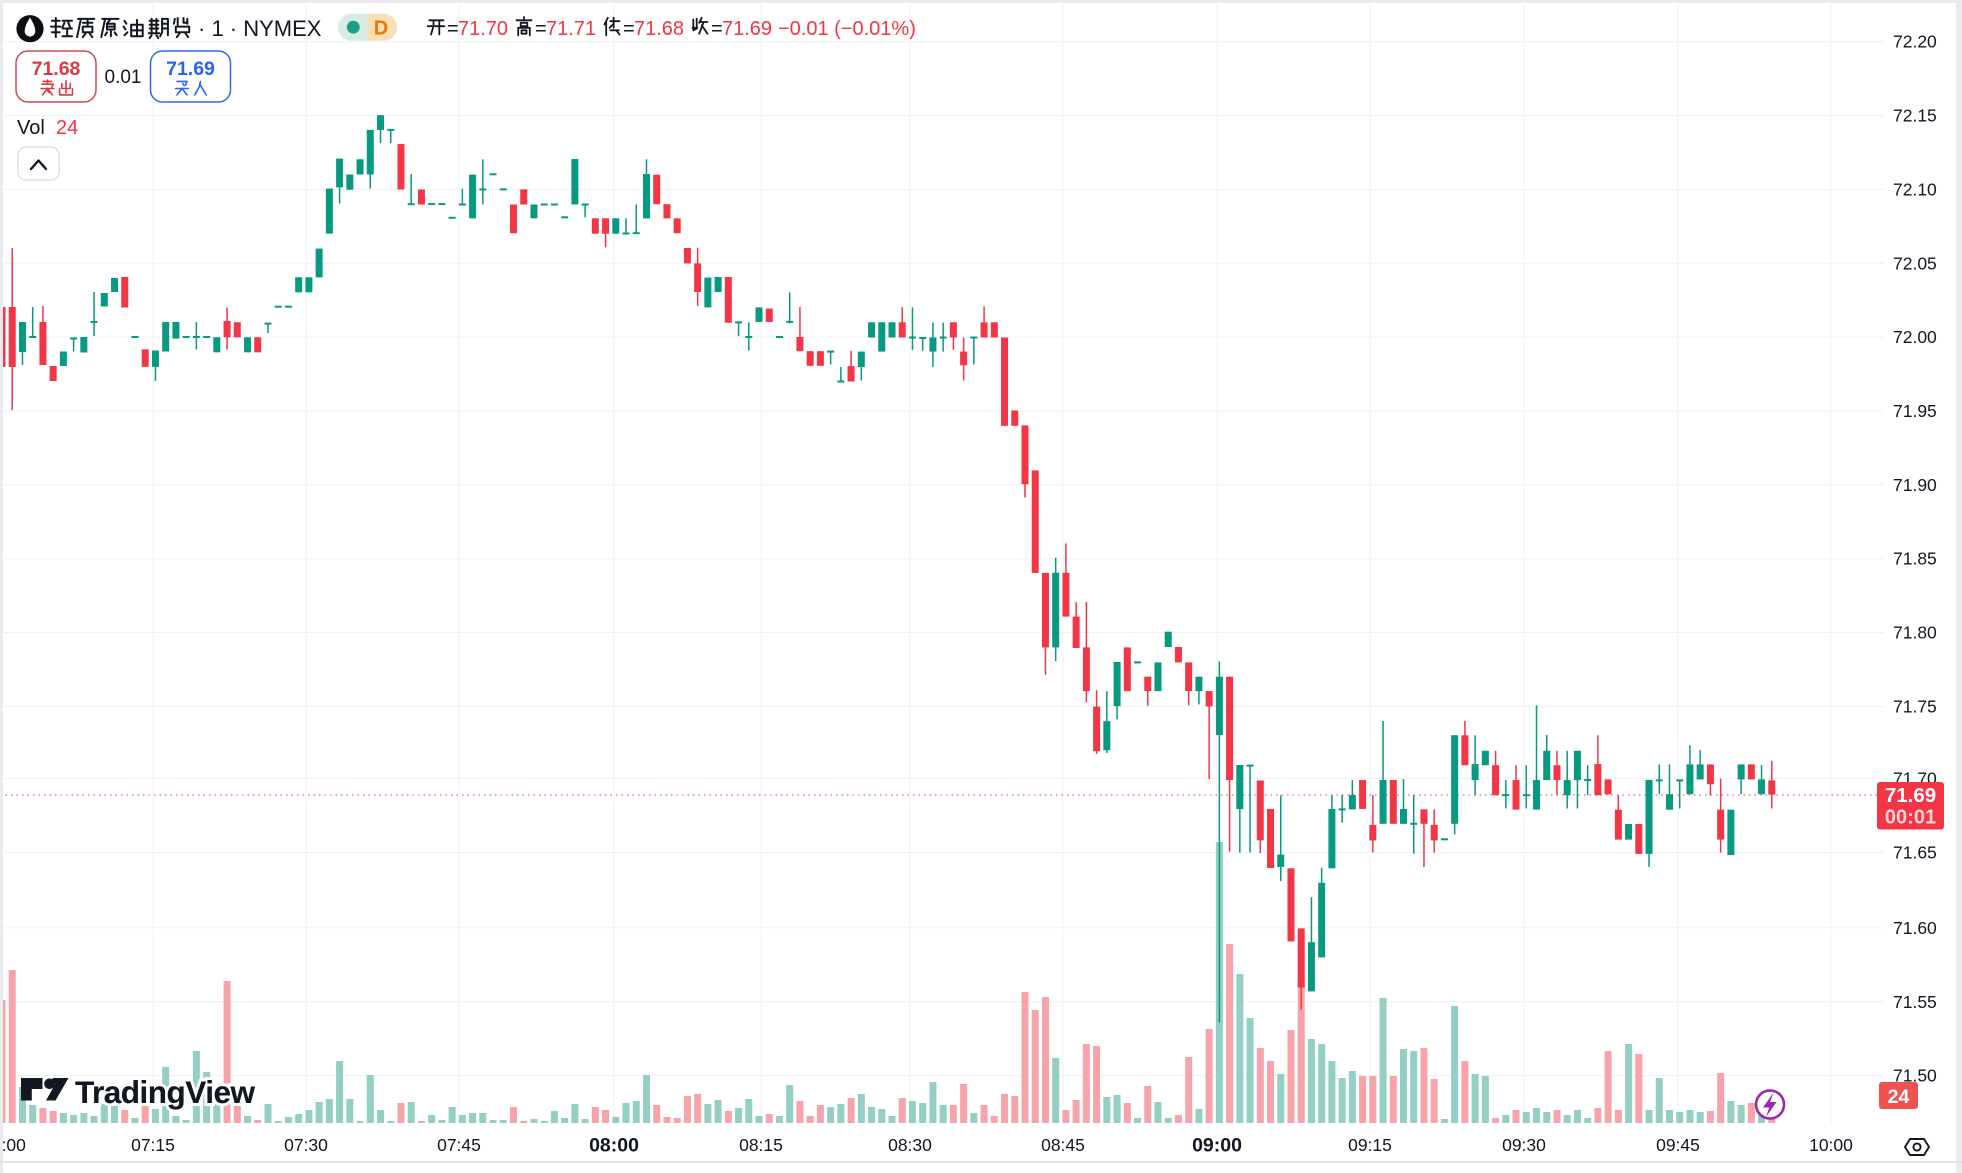  Describe the element at coordinates (1678, 1145) in the screenshot. I see `svg-text: 09:45` at that location.